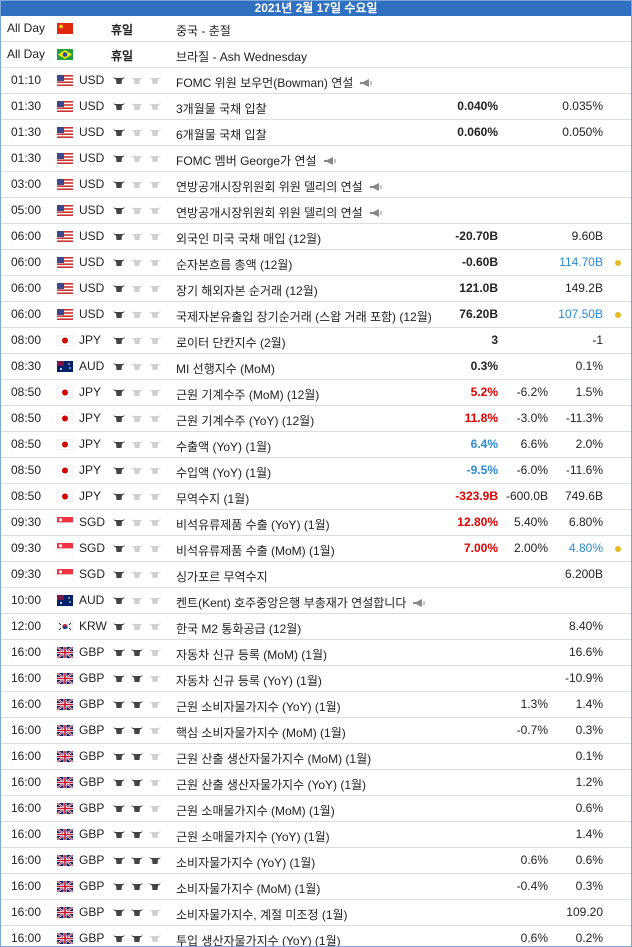 The height and width of the screenshot is (947, 632). I want to click on event: 근원 기계수주 (YoY) (12월), so click(245, 421).